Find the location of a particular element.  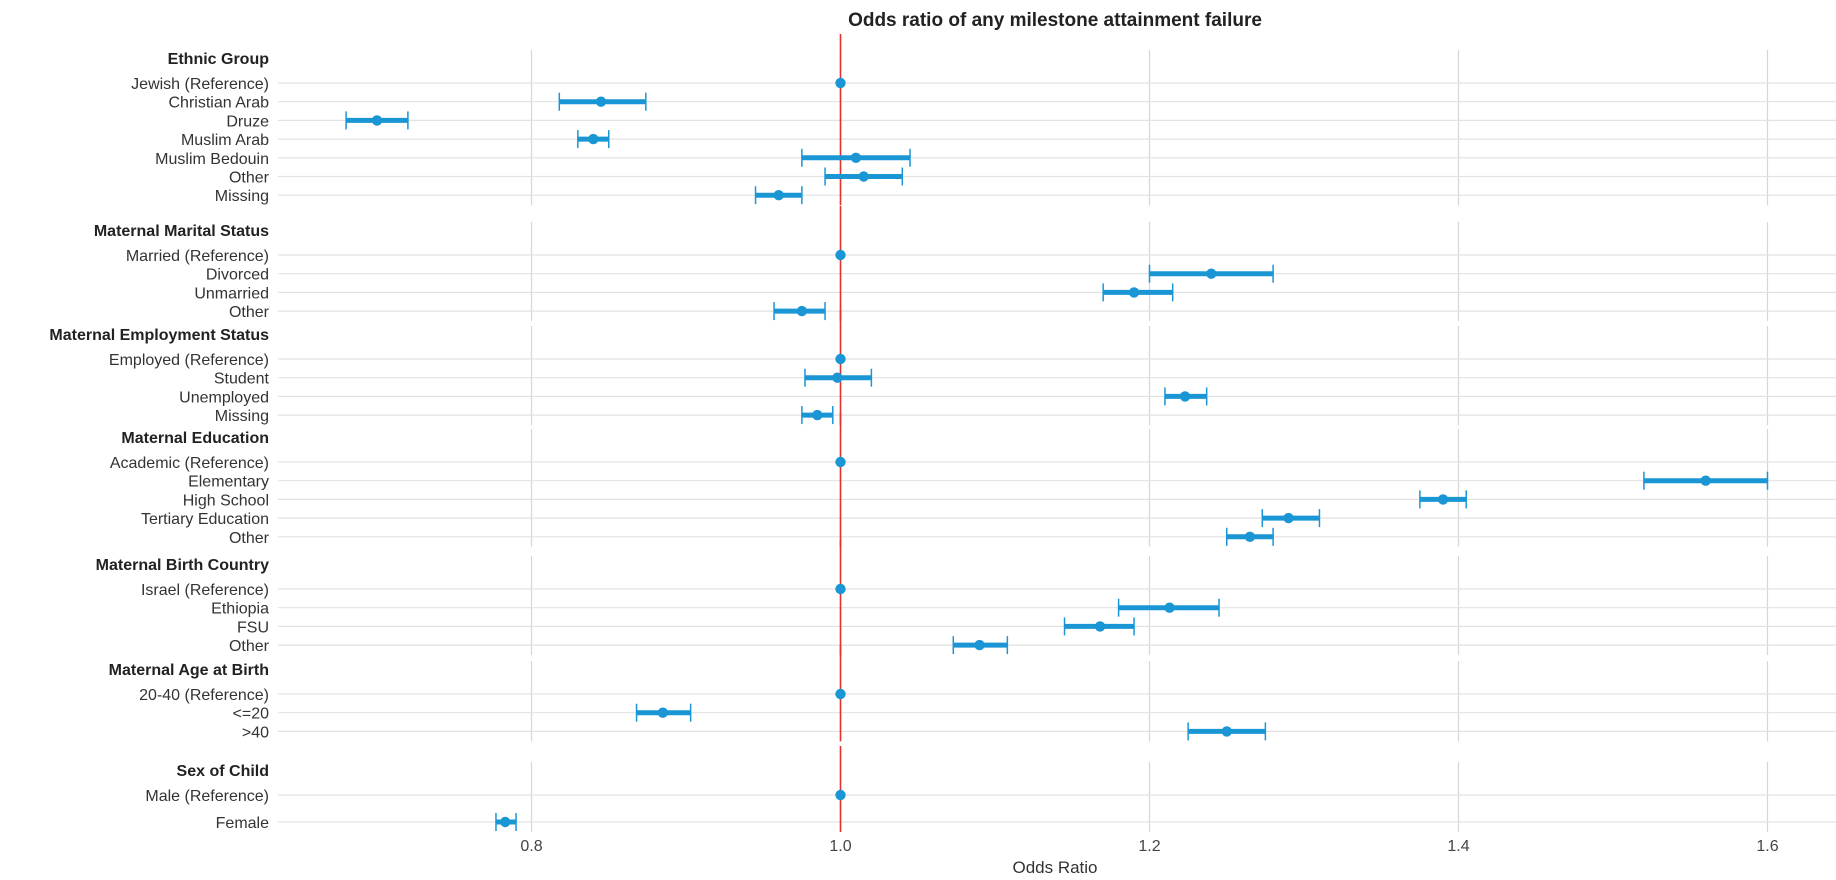

row-label: Unmarried is located at coordinates (231, 293).